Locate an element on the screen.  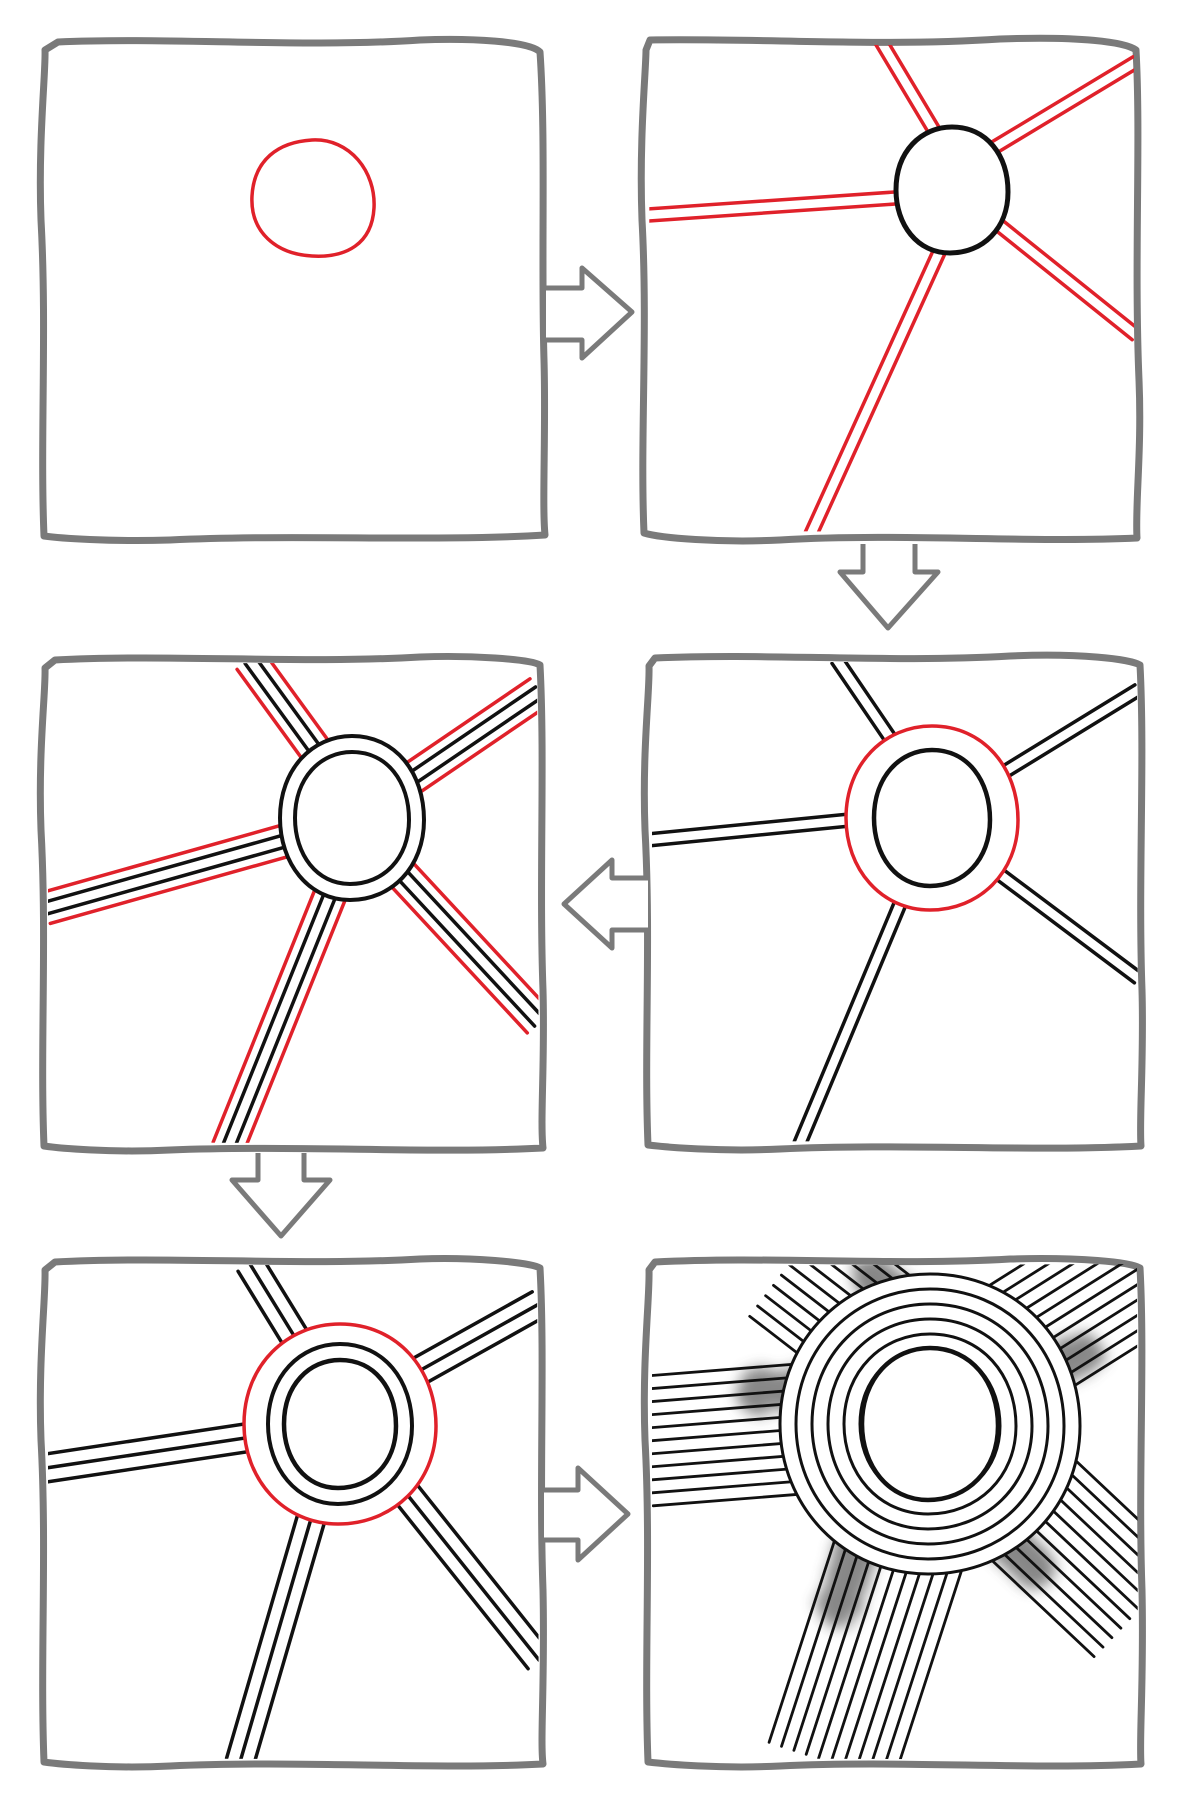
arrow-right-step1-step2 is located at coordinates (590, 313).